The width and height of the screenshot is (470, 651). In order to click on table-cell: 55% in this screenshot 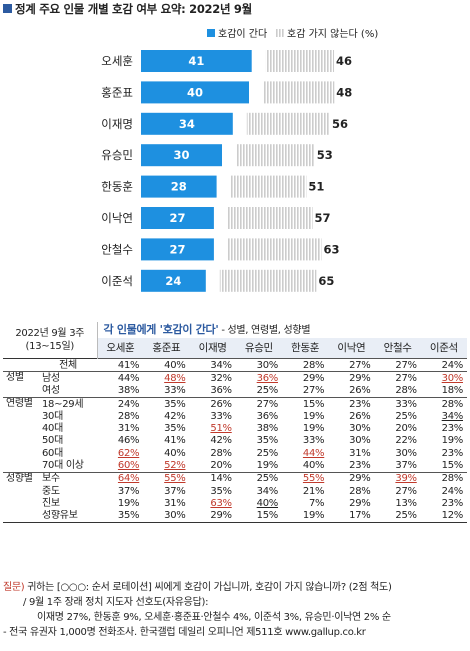, I will do `click(166, 478)`.